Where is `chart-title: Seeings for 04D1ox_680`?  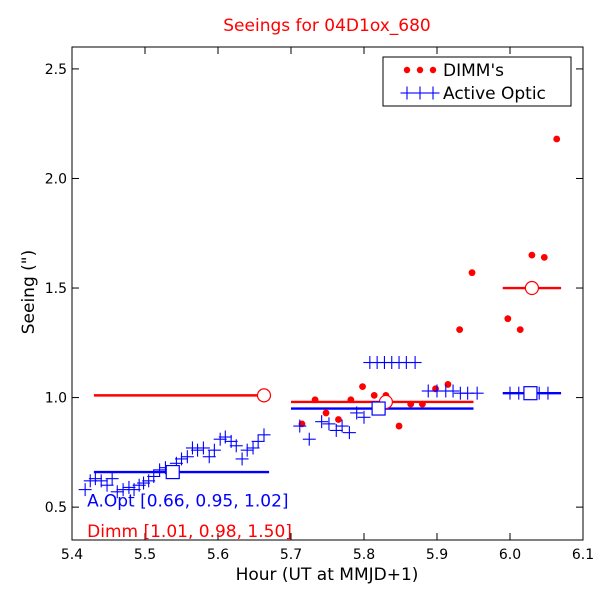 chart-title: Seeings for 04D1ox_680 is located at coordinates (326, 26).